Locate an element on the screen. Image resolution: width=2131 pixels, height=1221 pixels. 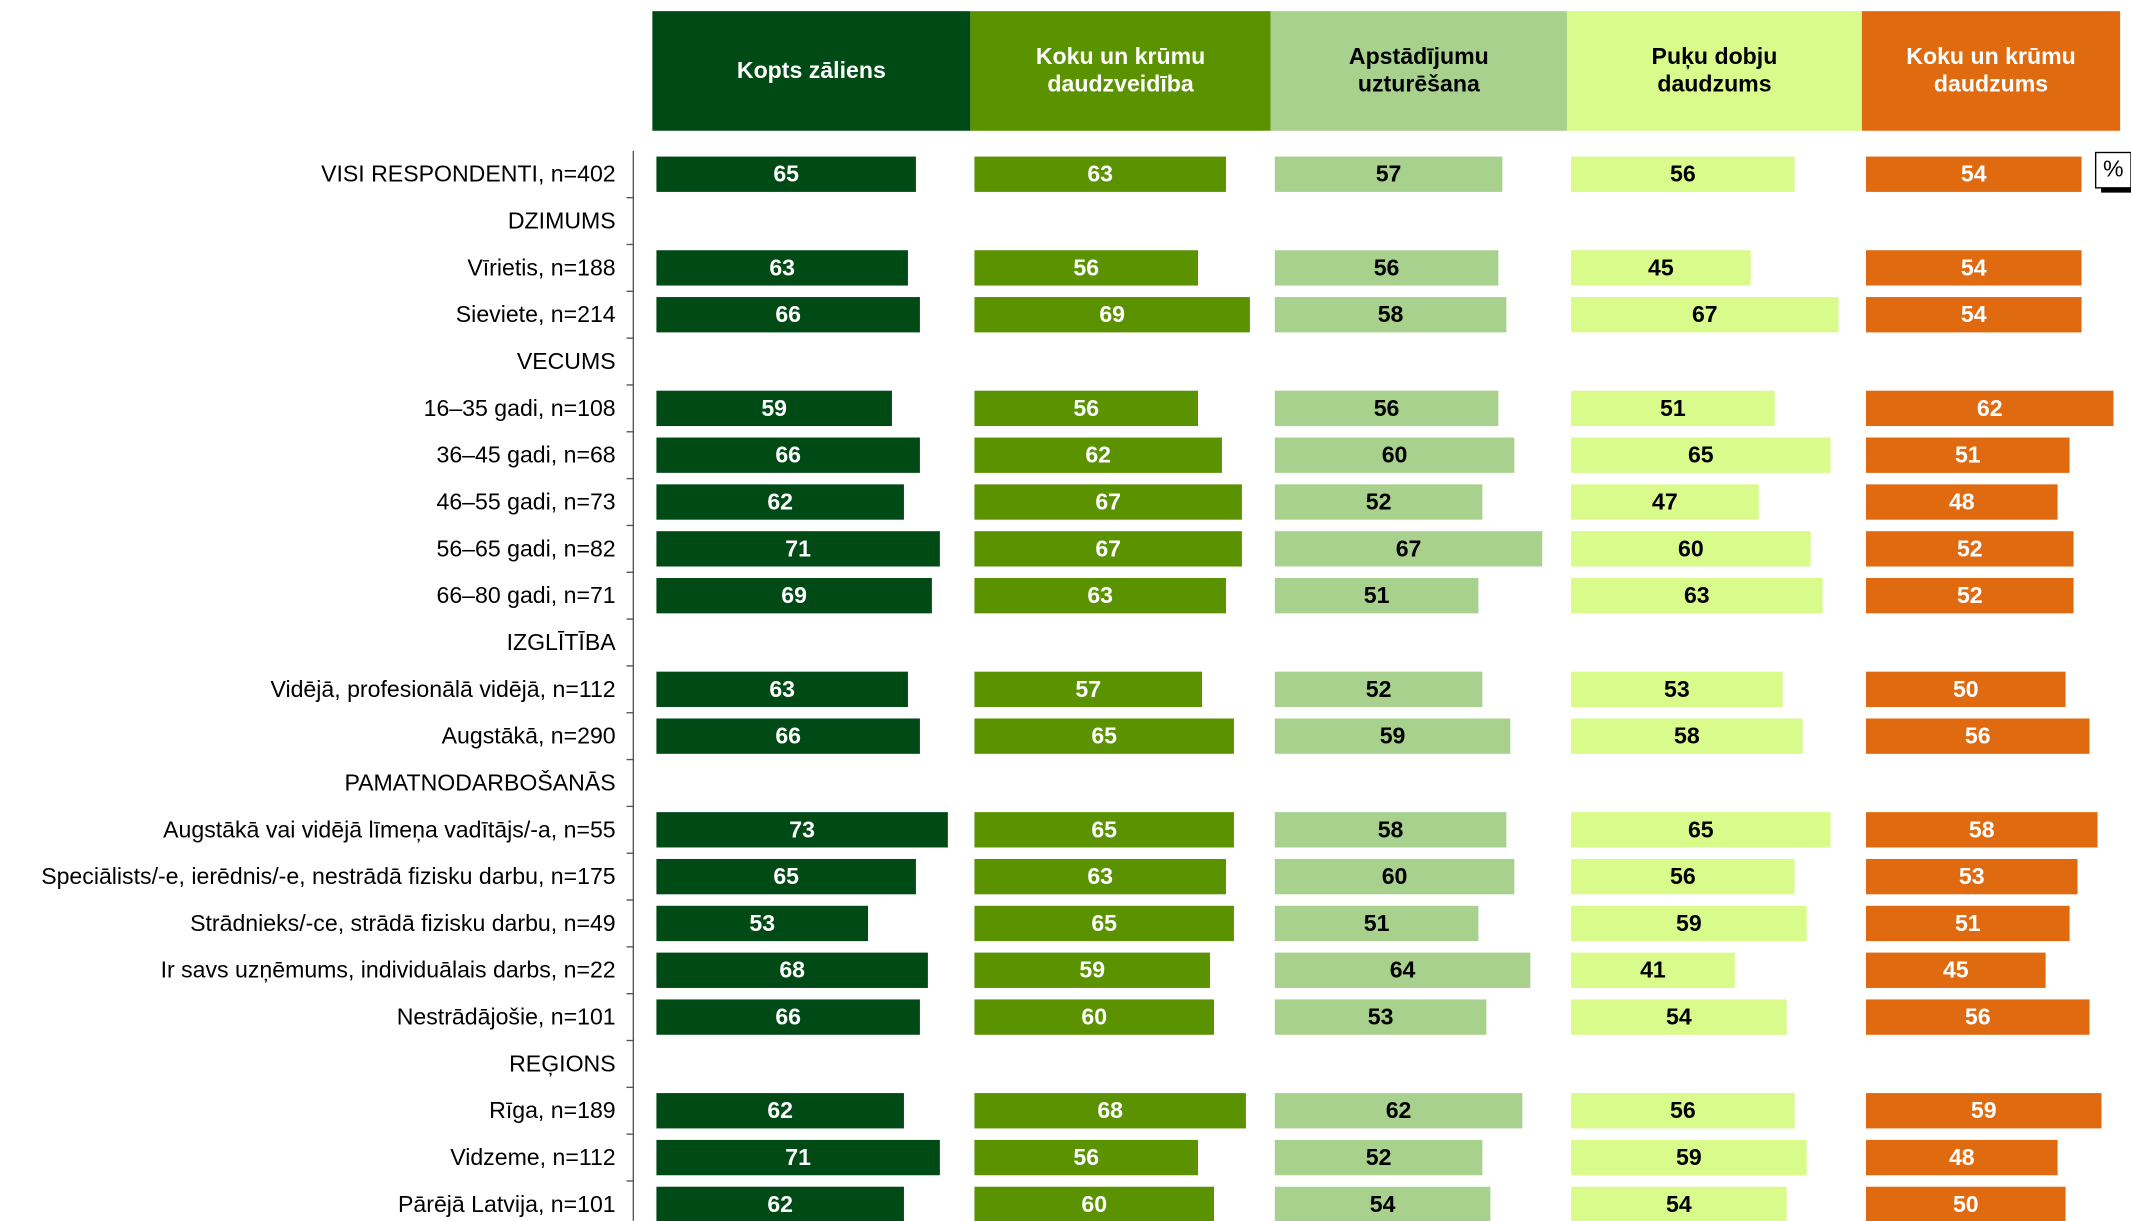
bar-value-label: 47 is located at coordinates (1665, 501).